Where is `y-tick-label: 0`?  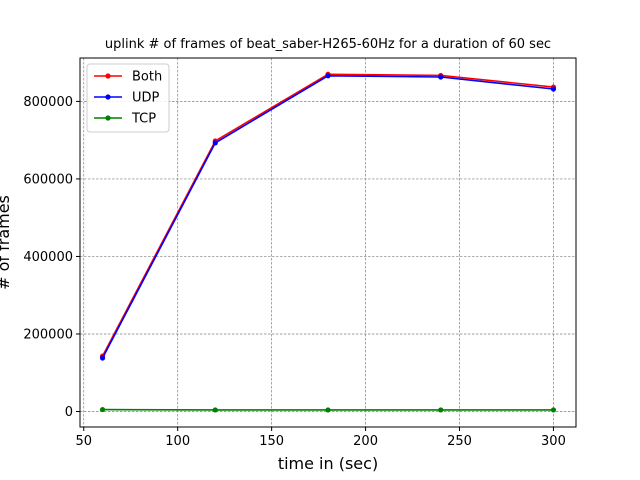 y-tick-label: 0 is located at coordinates (69, 412).